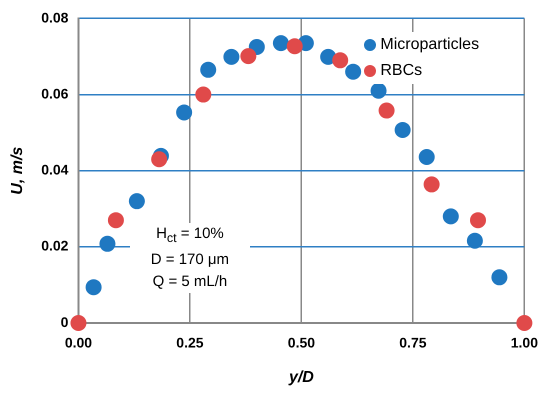 The image size is (550, 395). Describe the element at coordinates (55, 170) in the screenshot. I see `y-tick-label: 0.04` at that location.